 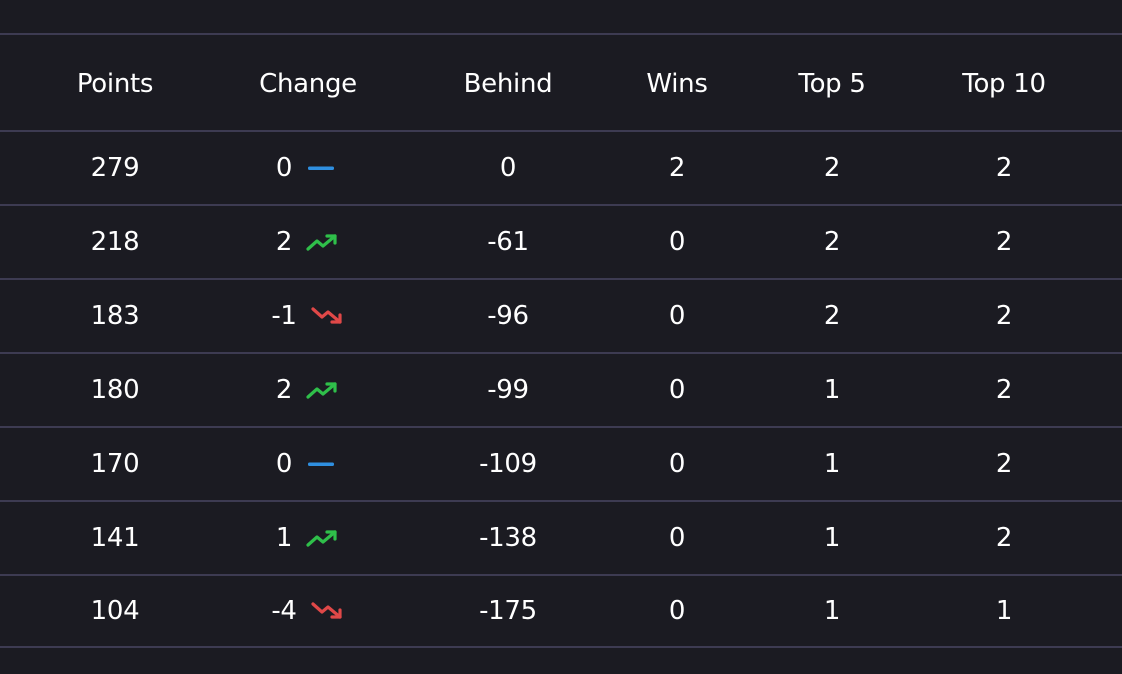 I want to click on behind-value: -61, so click(x=508, y=242).